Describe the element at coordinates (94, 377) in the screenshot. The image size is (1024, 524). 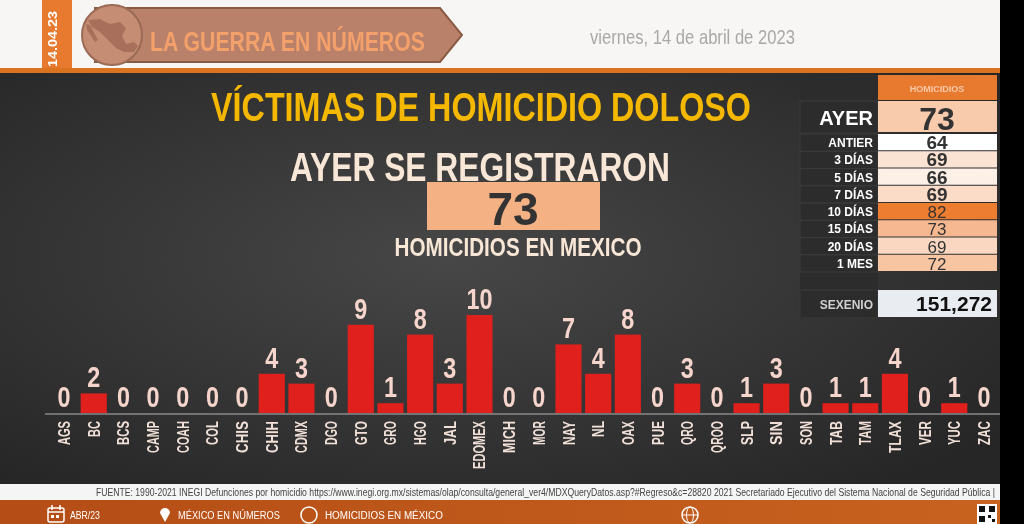
I see `data-label: 2` at that location.